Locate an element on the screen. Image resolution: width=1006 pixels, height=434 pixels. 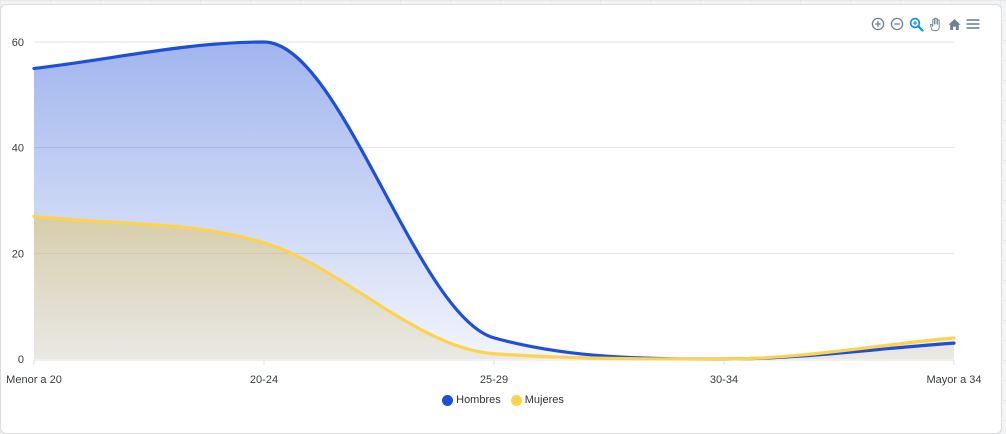
x-tick-label: Menor a 20 is located at coordinates (34, 380).